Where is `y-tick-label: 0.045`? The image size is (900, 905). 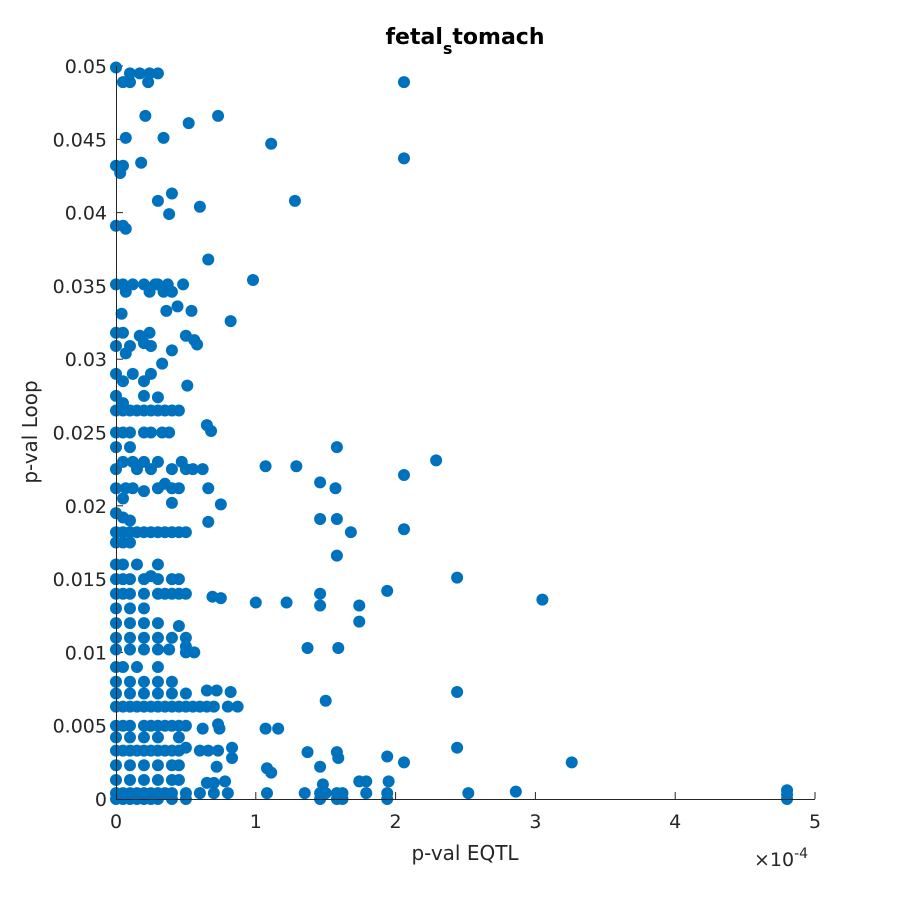
y-tick-label: 0.045 is located at coordinates (80, 140).